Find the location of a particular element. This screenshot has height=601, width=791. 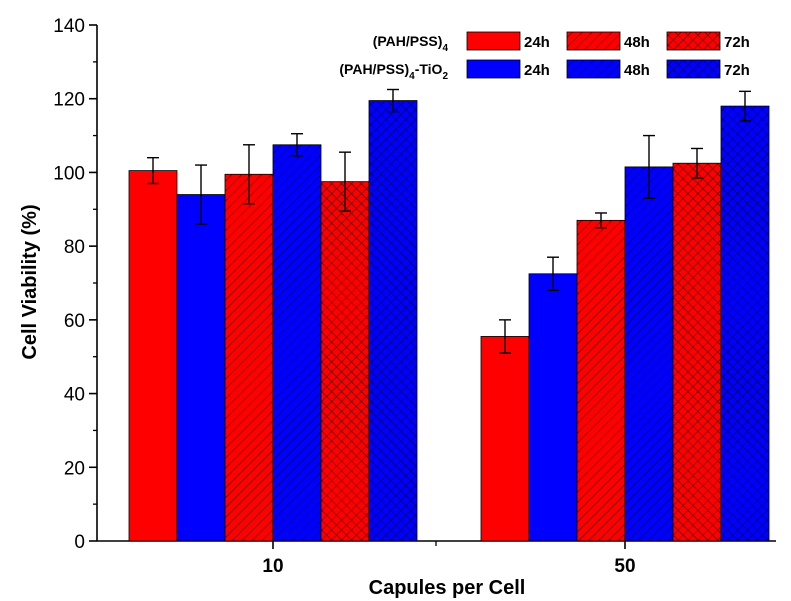

x-axis: 10 50 is located at coordinates (449, 559).